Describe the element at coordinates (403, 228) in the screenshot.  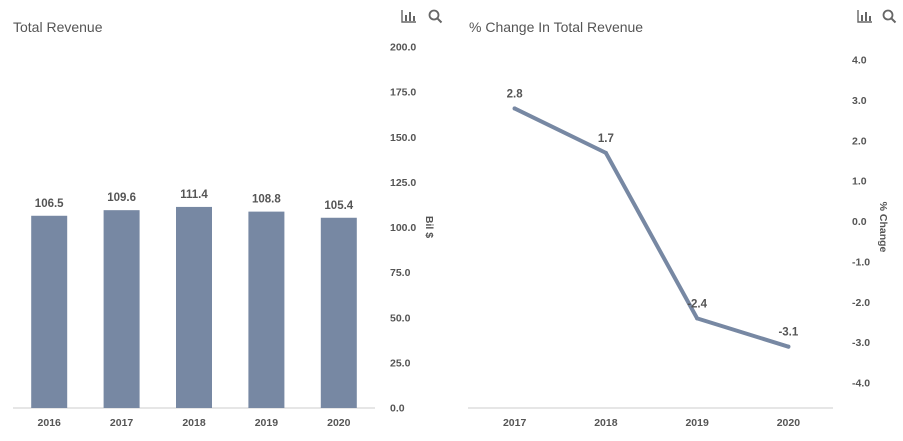
I see `y-tick-label: 100.0` at that location.